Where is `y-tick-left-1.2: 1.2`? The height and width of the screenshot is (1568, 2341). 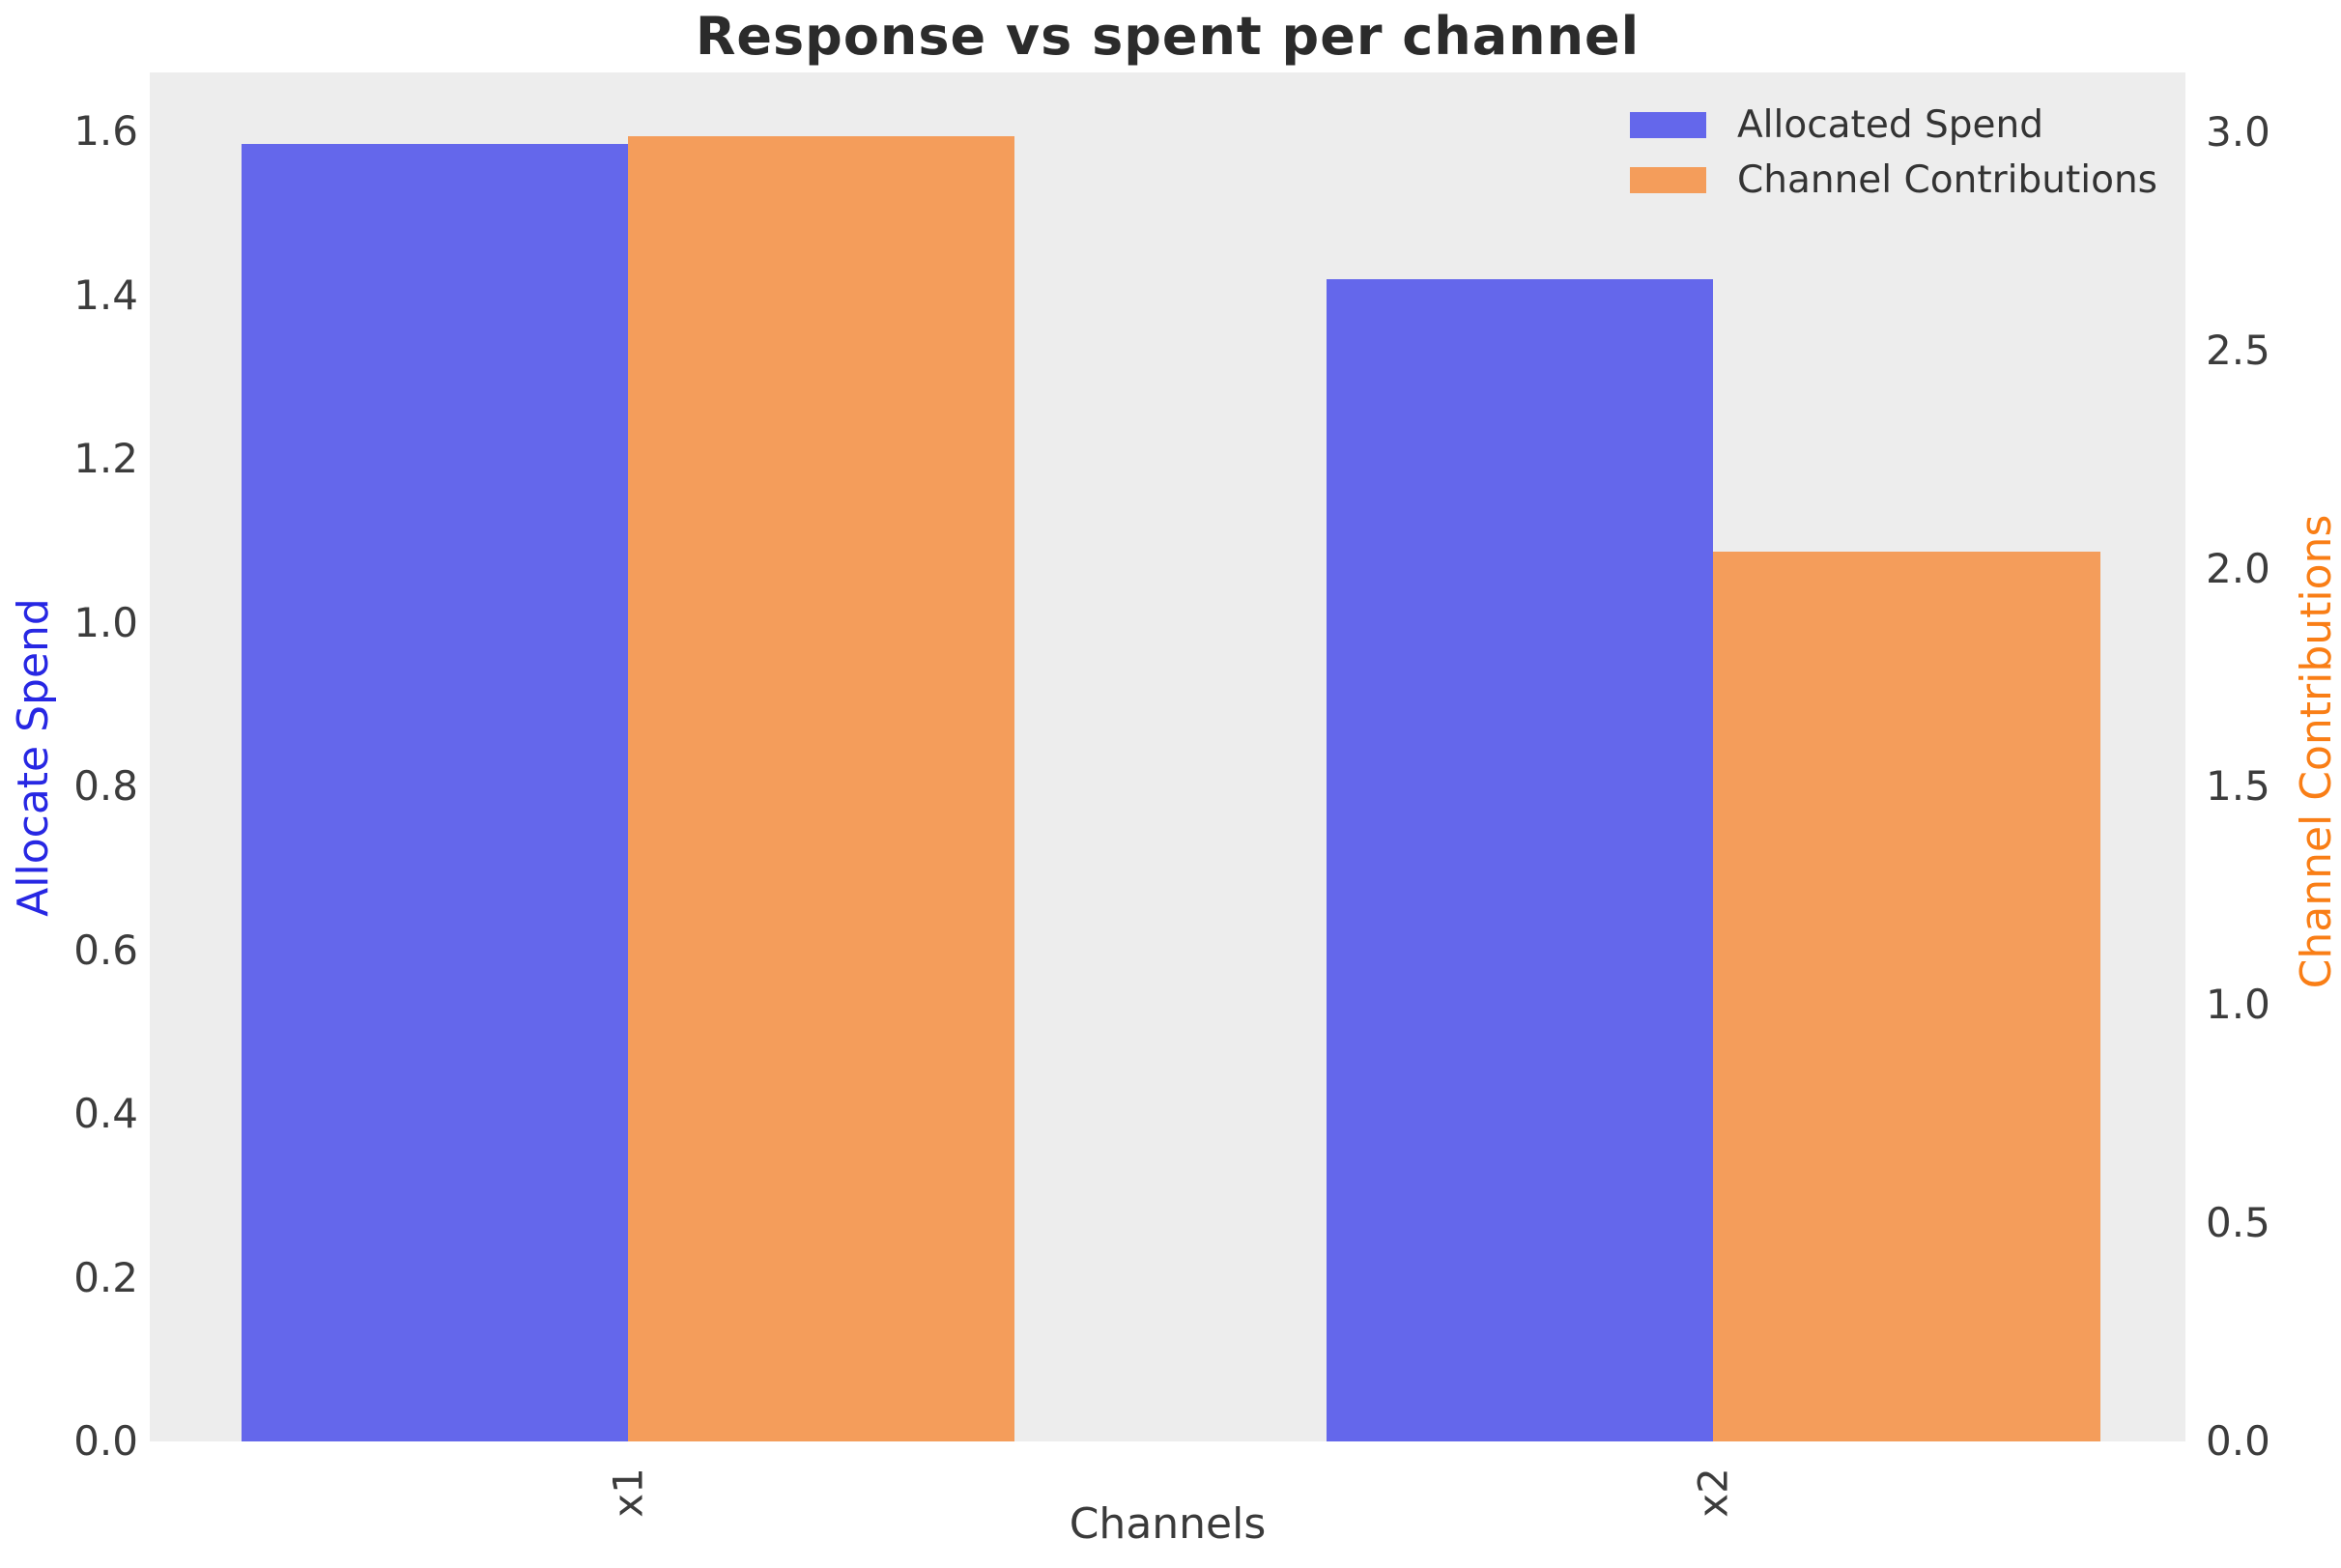
y-tick-left-1.2: 1.2 is located at coordinates (106, 458).